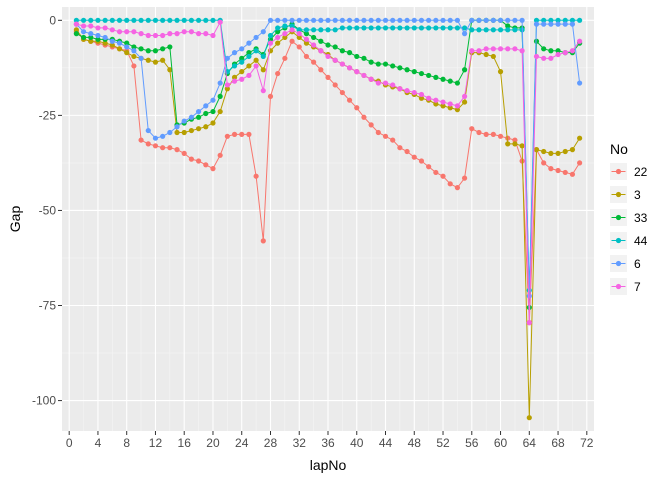  I want to click on legend-item-7: 7, so click(625, 286).